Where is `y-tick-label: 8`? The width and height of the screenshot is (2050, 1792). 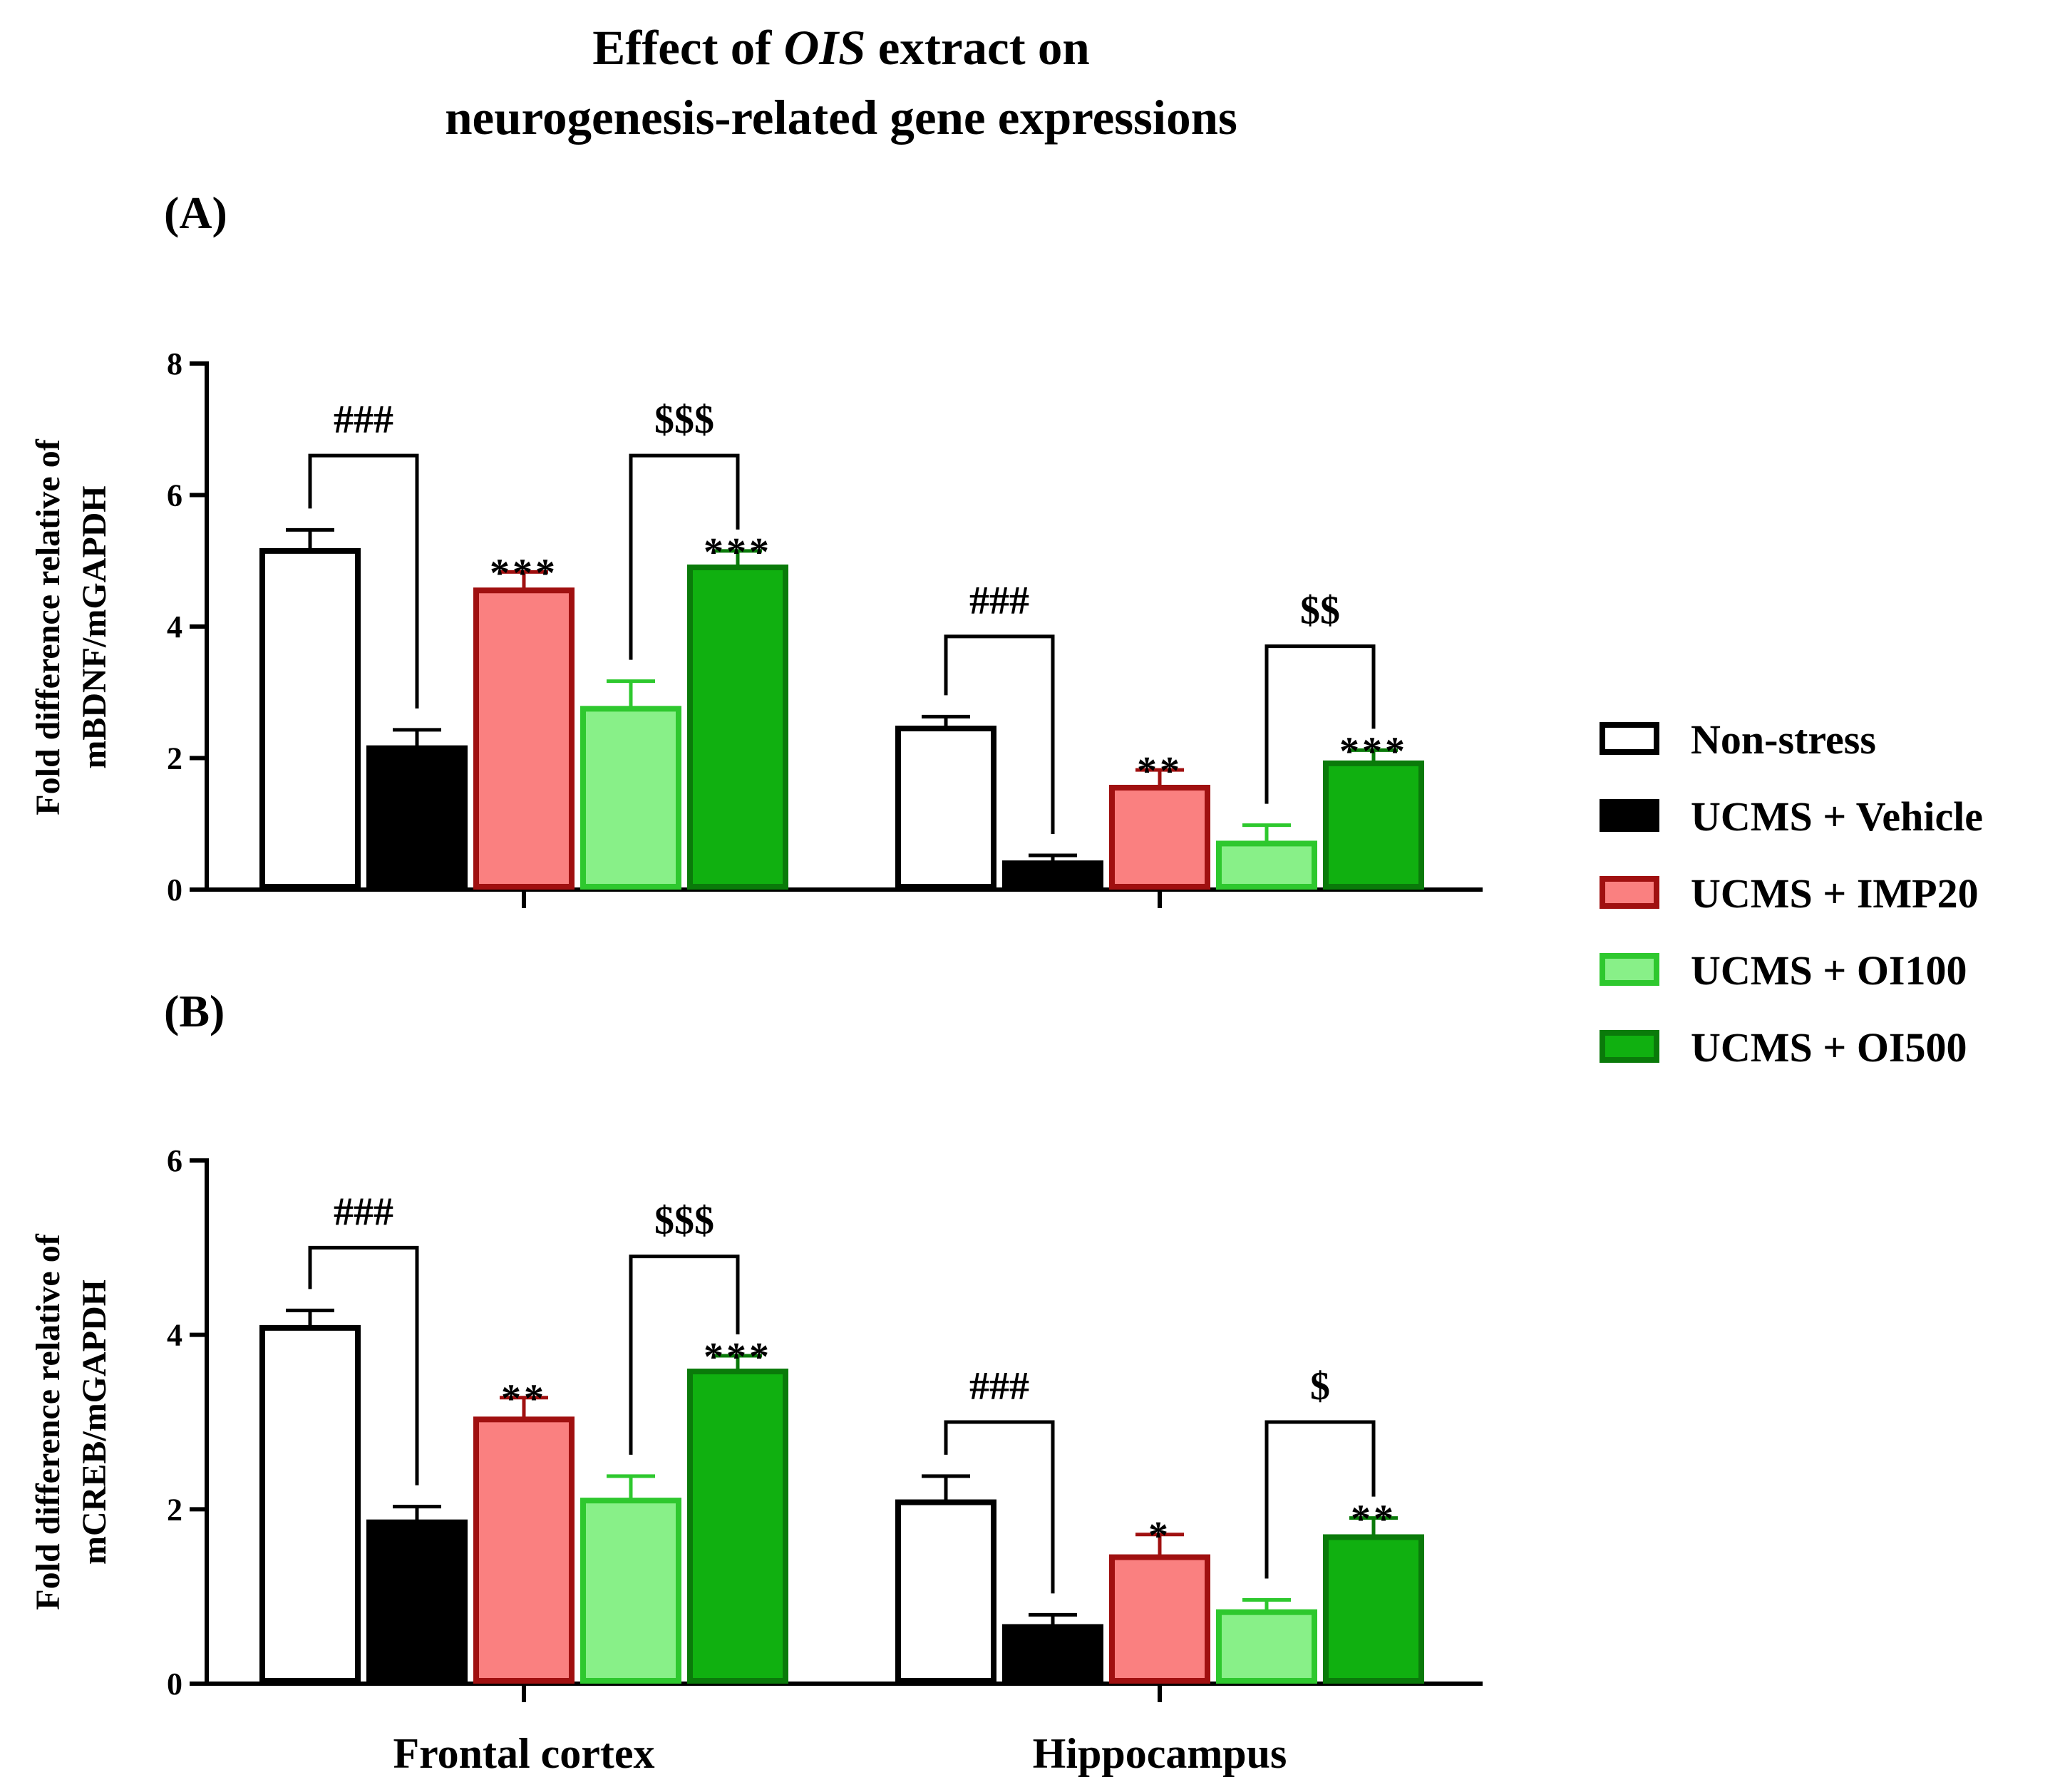
y-tick-label: 8 is located at coordinates (174, 364).